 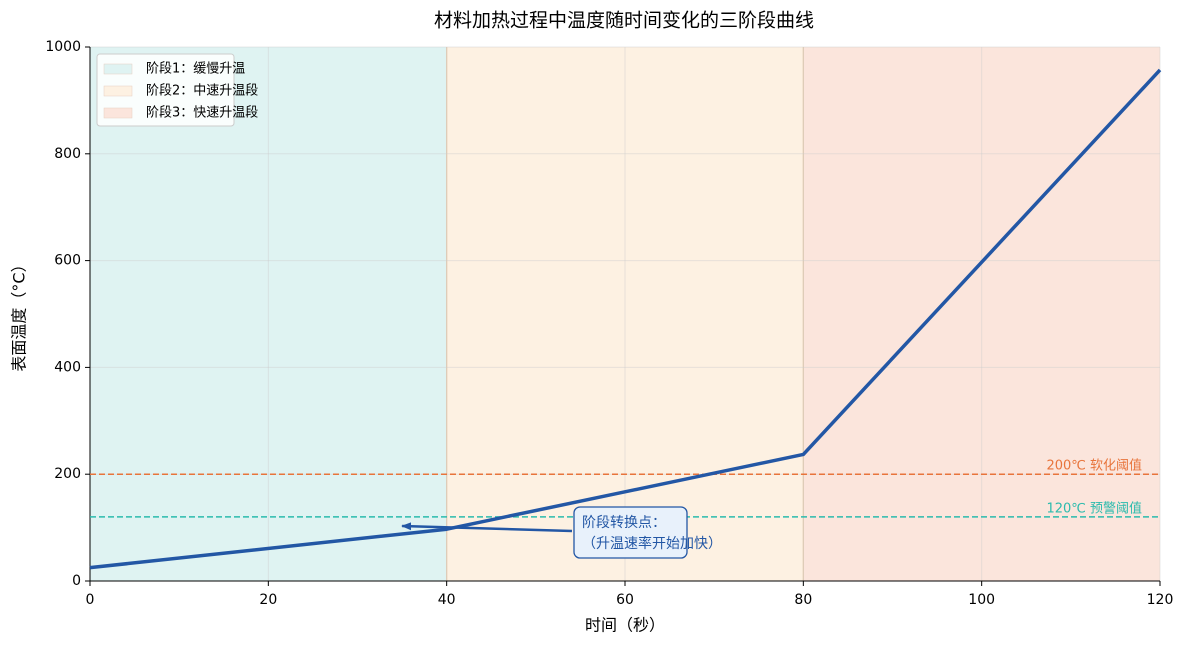 What do you see at coordinates (67, 261) in the screenshot?
I see `y-tick-label: 600` at bounding box center [67, 261].